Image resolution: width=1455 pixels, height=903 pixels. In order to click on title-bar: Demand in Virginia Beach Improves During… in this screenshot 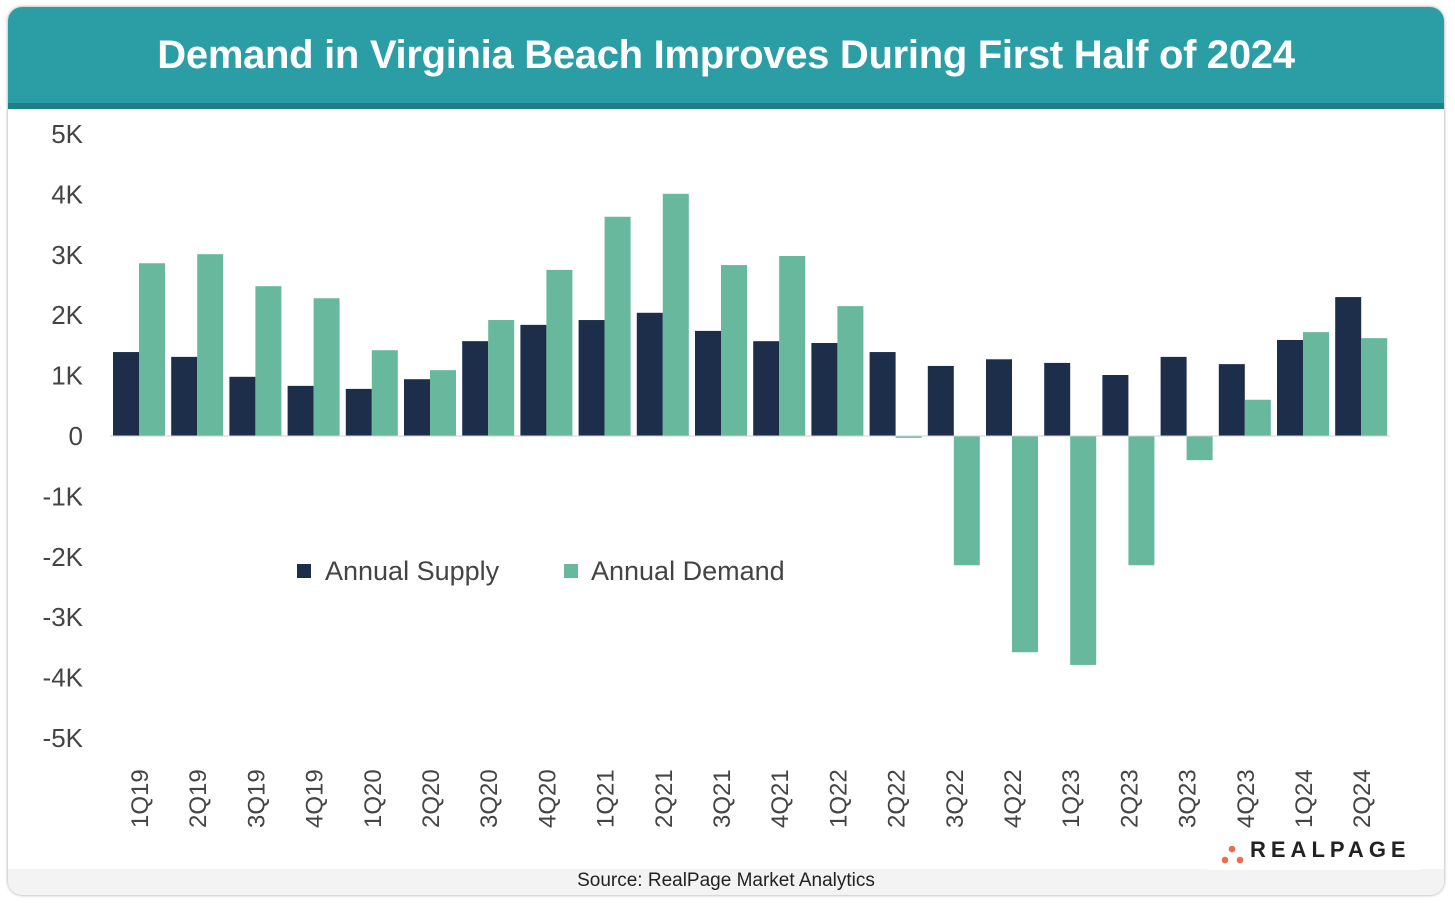, I will do `click(726, 58)`.